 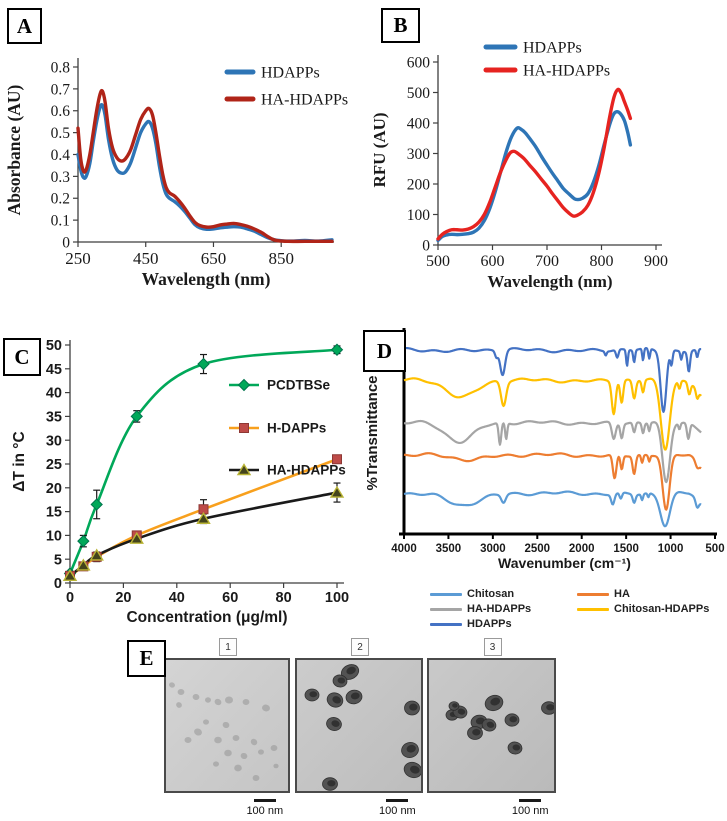 I want to click on y-tick-label: 10, so click(x=54, y=536).